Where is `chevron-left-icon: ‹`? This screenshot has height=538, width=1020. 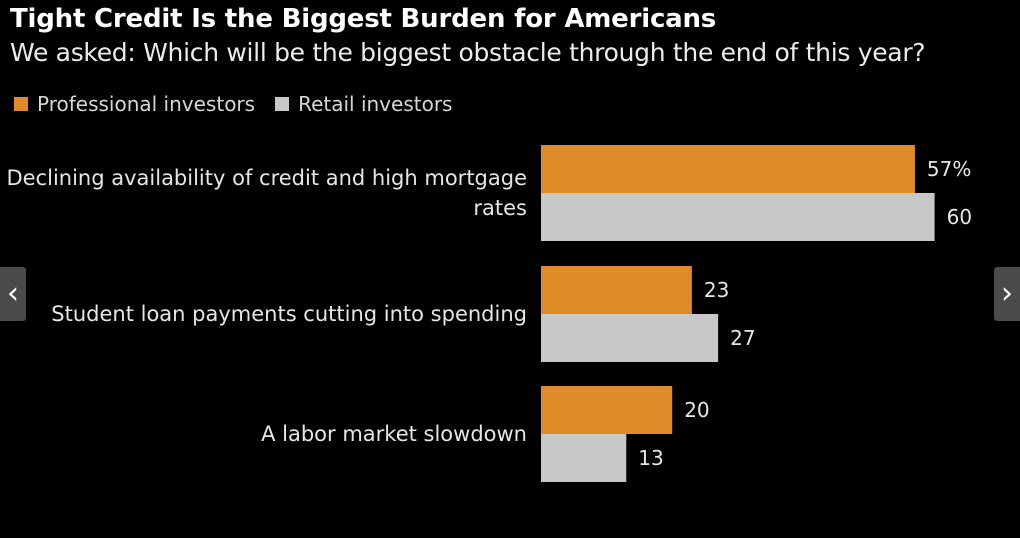 chevron-left-icon: ‹ is located at coordinates (13, 293).